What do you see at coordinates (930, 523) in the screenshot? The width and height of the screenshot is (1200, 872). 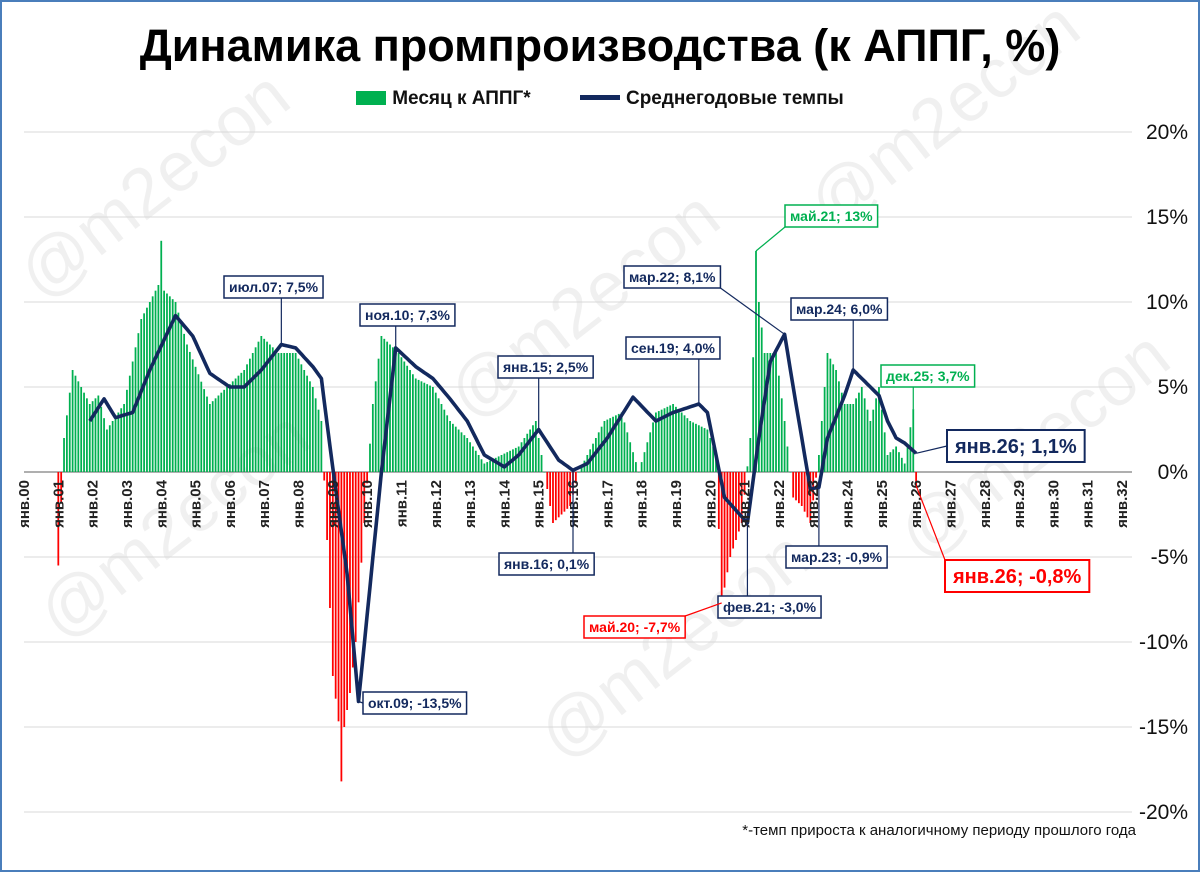 I see `annotation-leader` at bounding box center [930, 523].